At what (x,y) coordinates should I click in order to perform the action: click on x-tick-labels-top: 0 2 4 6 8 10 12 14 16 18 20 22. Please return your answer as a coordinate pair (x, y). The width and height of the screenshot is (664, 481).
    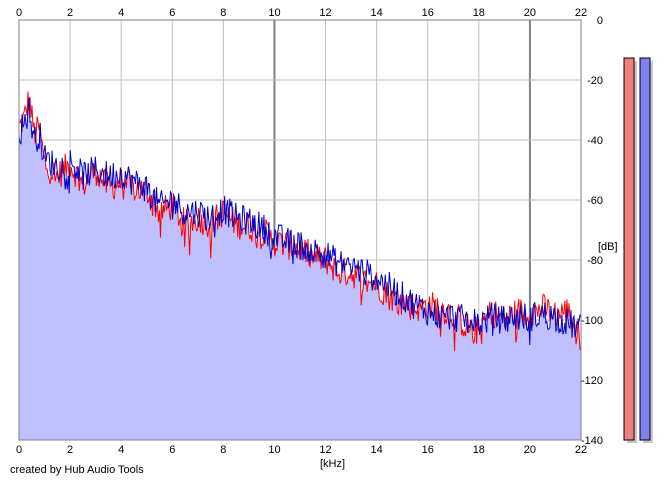
    Looking at the image, I should click on (301, 13).